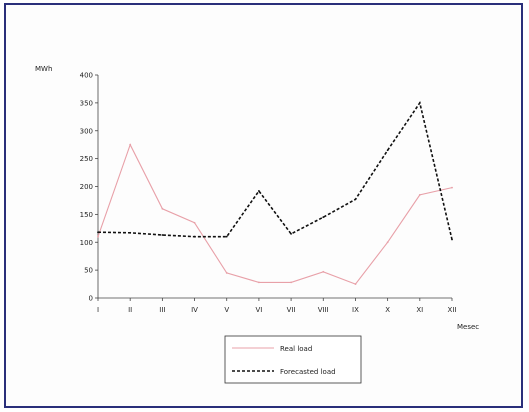 The width and height of the screenshot is (529, 412). What do you see at coordinates (162, 310) in the screenshot?
I see `x-tick-label: III` at bounding box center [162, 310].